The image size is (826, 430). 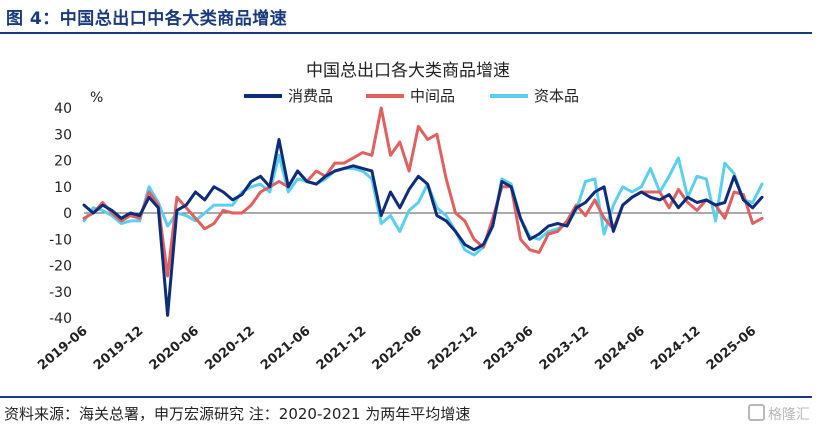 I want to click on y-tick-label: -20, so click(x=60, y=267).